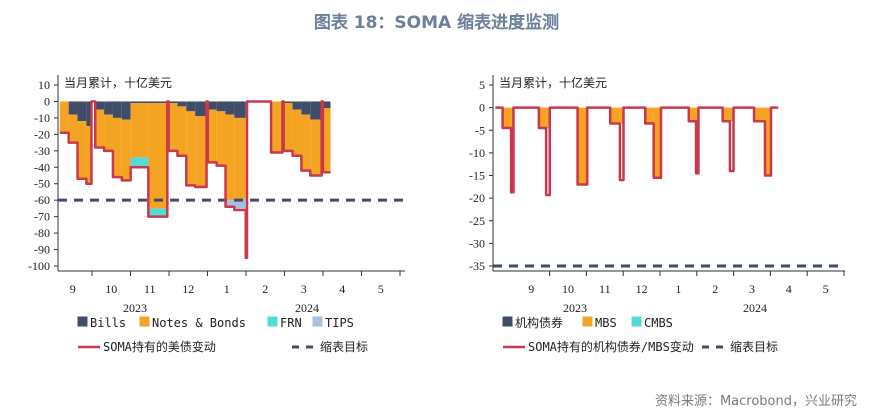  I want to click on y-tick-label: -40, so click(42, 167).